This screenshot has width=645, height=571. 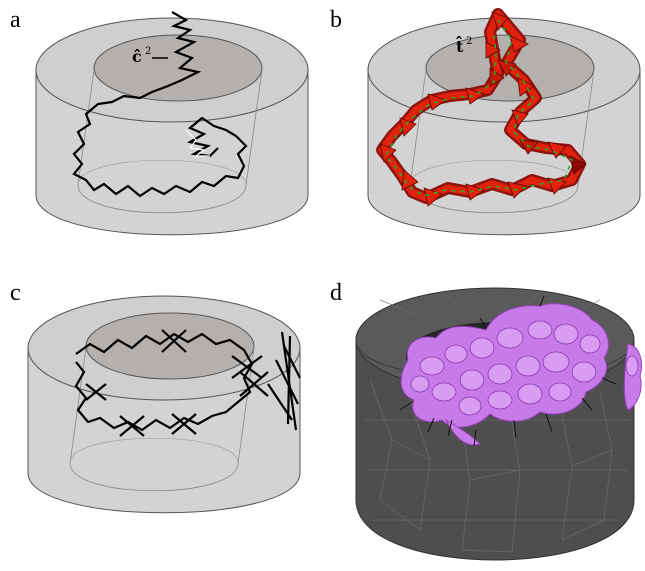 I want to click on annotation-c-hat: ĉ, so click(x=137, y=56).